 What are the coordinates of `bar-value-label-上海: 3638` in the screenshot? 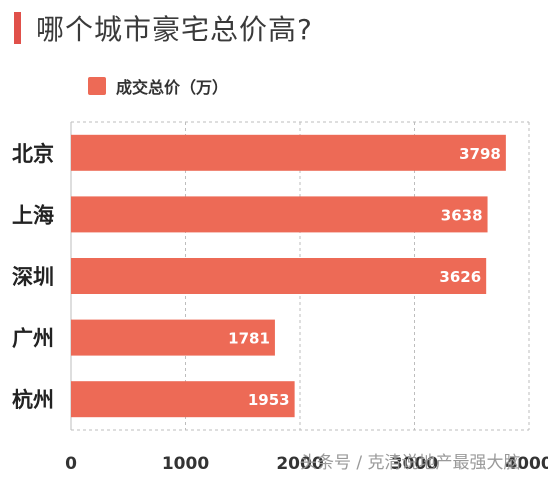 It's located at (462, 215).